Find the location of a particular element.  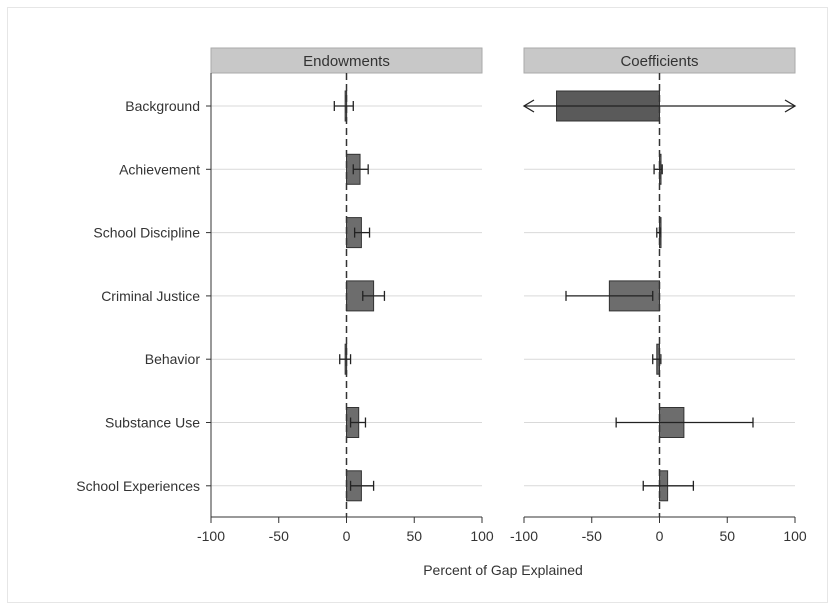

category-label: Criminal Justice is located at coordinates (150, 296).